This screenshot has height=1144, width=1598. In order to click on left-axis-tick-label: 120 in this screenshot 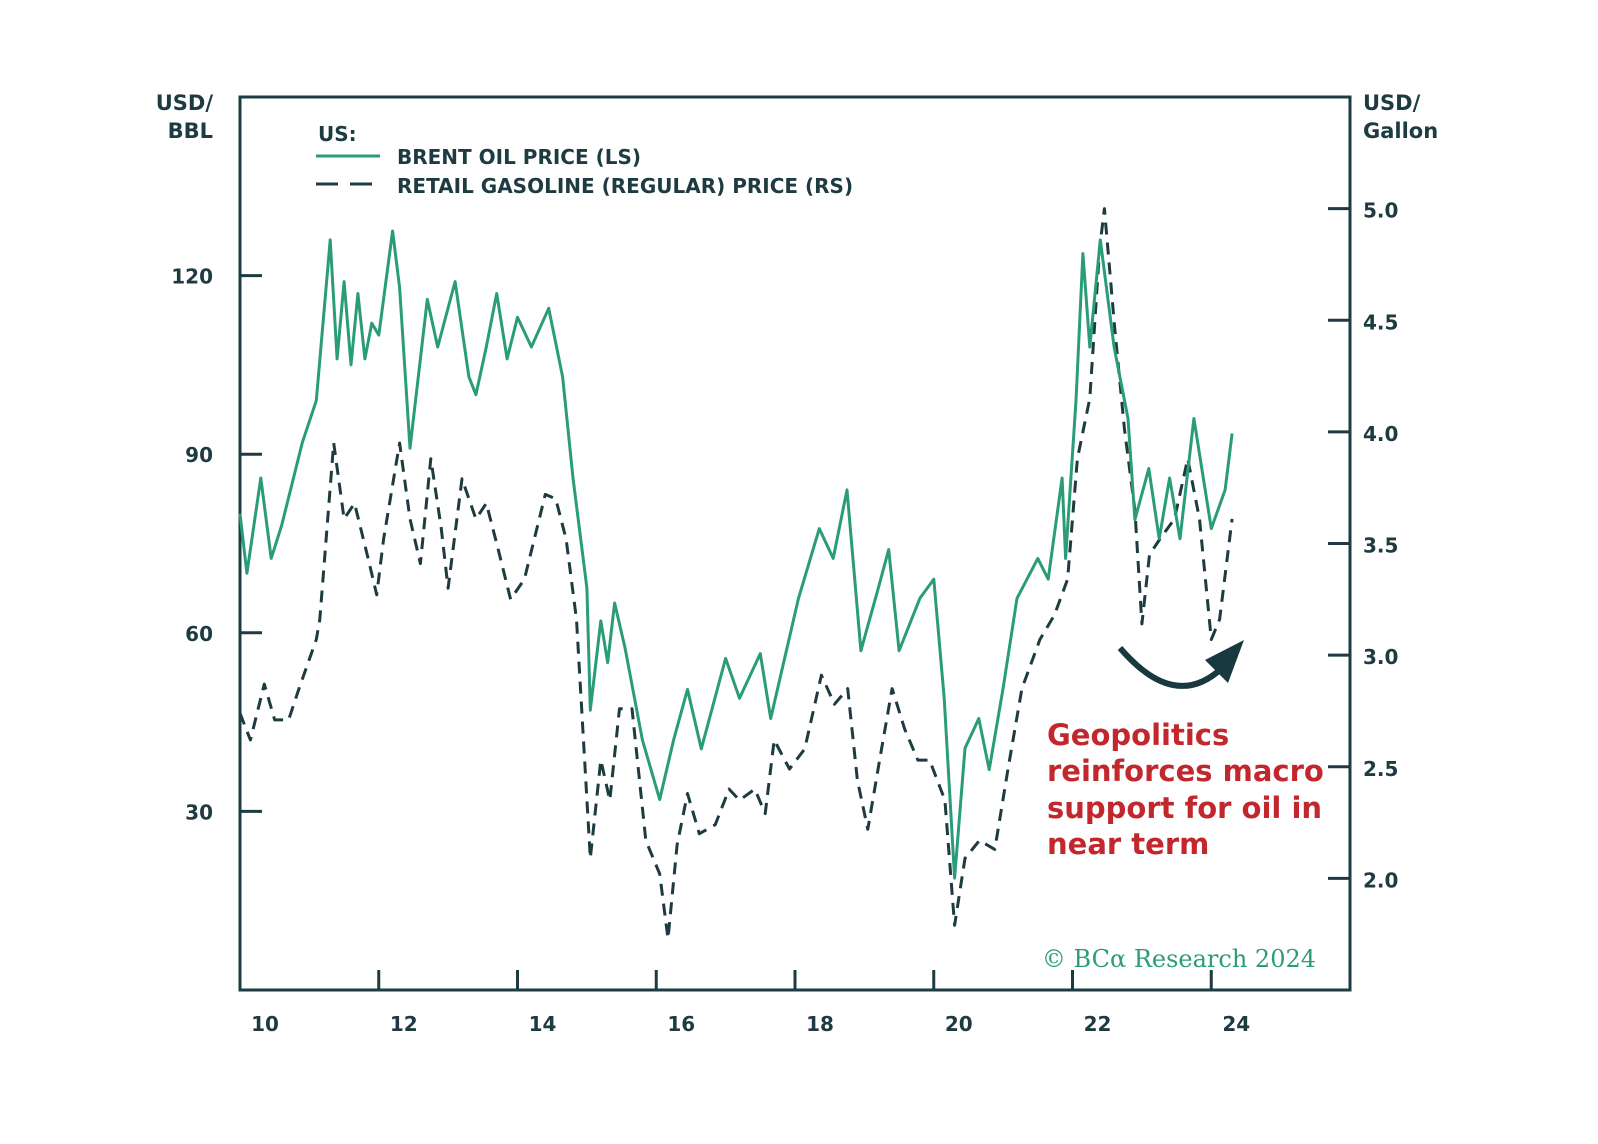, I will do `click(192, 277)`.